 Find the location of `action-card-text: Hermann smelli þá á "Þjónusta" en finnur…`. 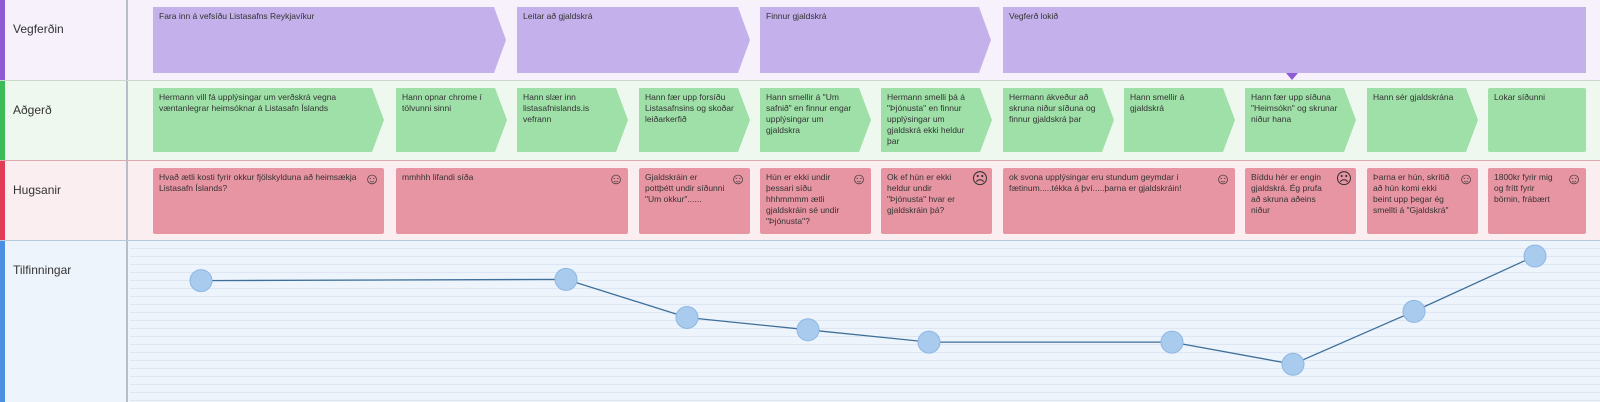

action-card-text: Hermann smelli þá á "Þjónusta" en finnur… is located at coordinates (926, 119).